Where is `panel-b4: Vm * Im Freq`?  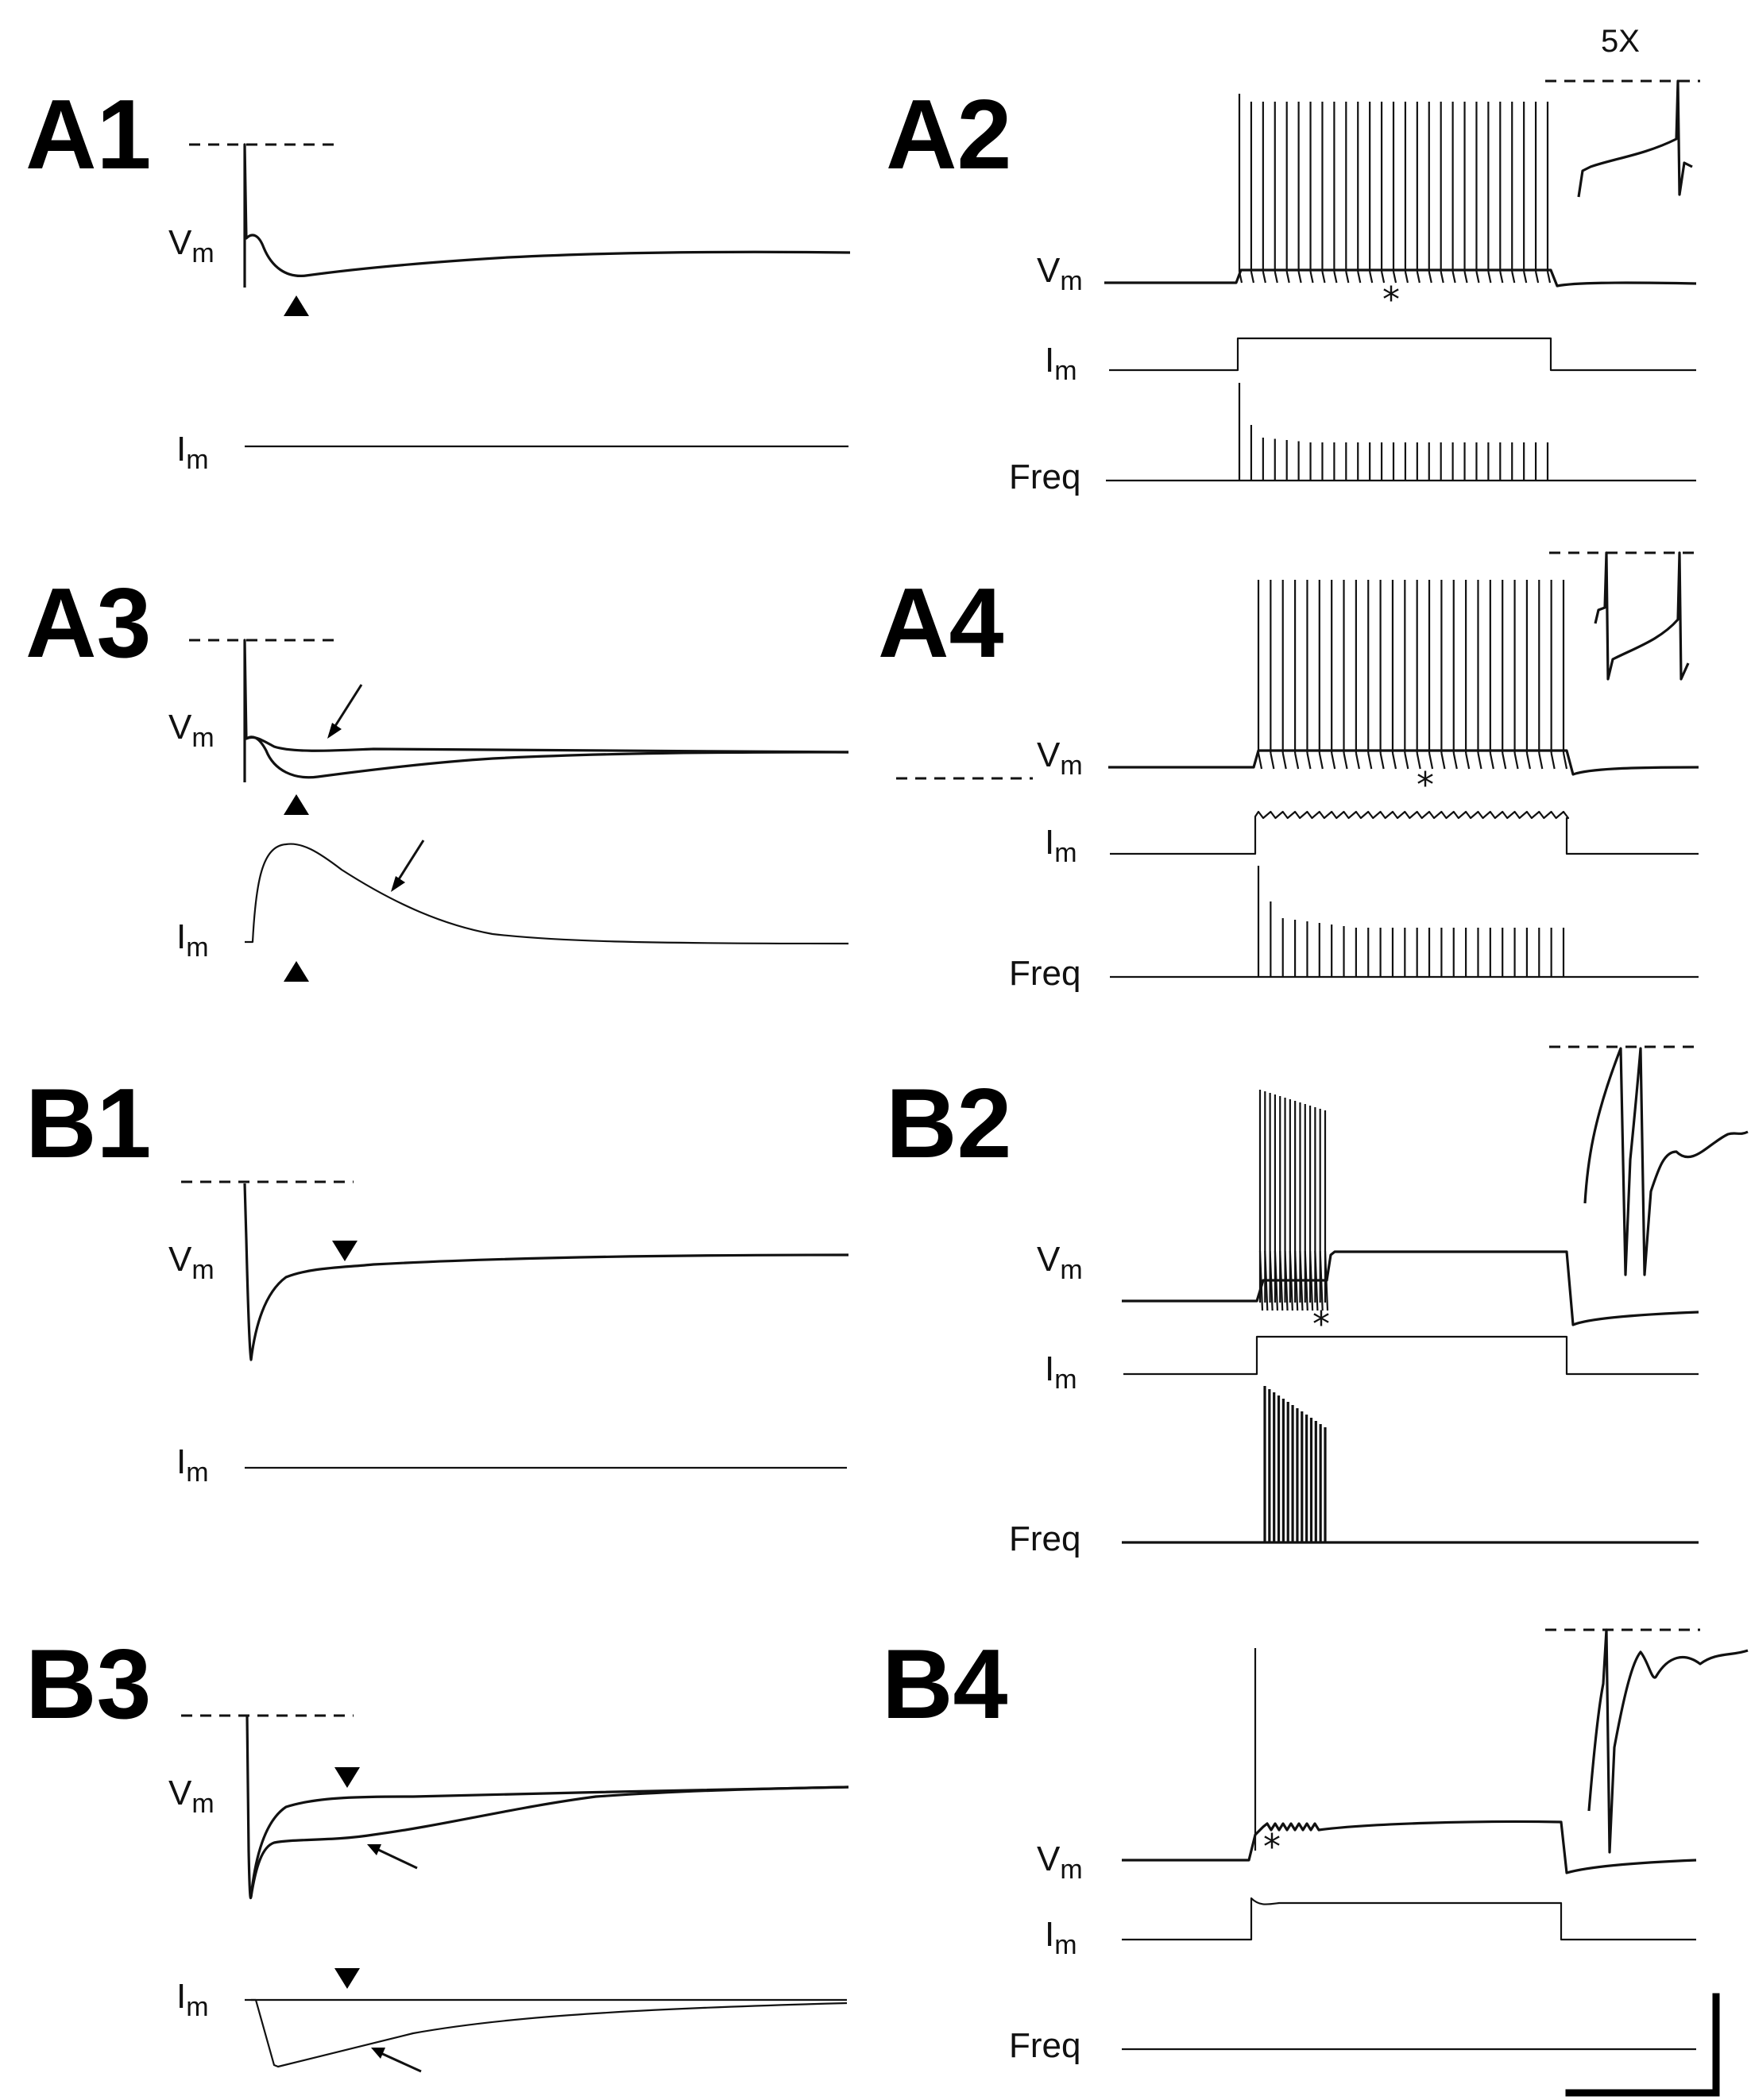
panel-b4: Vm * Im Freq is located at coordinates (1379, 1846).